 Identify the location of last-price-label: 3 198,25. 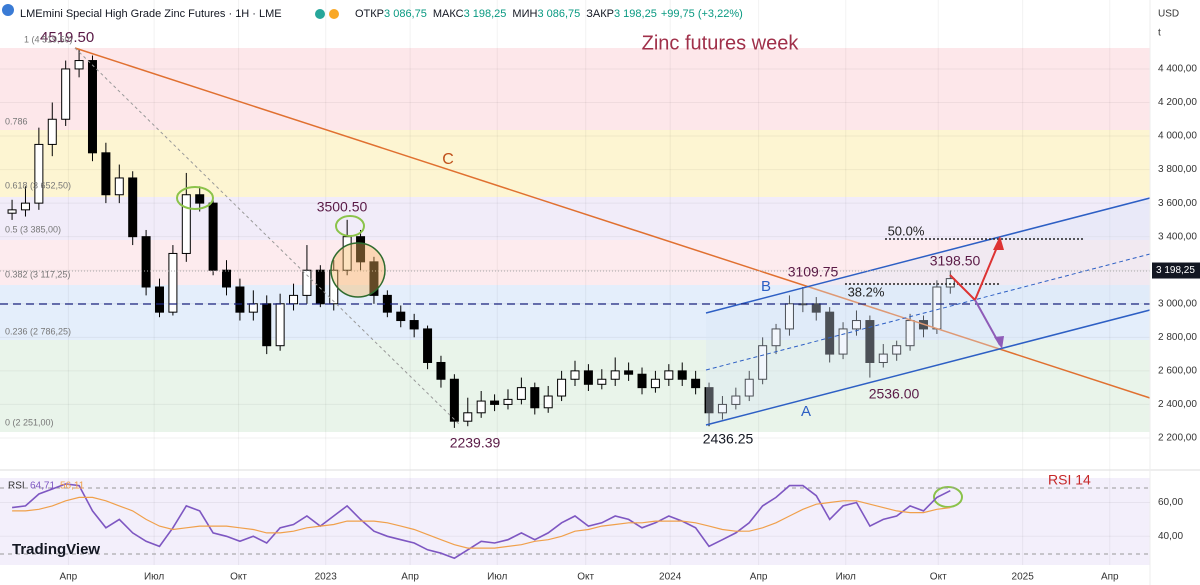
(1175, 270).